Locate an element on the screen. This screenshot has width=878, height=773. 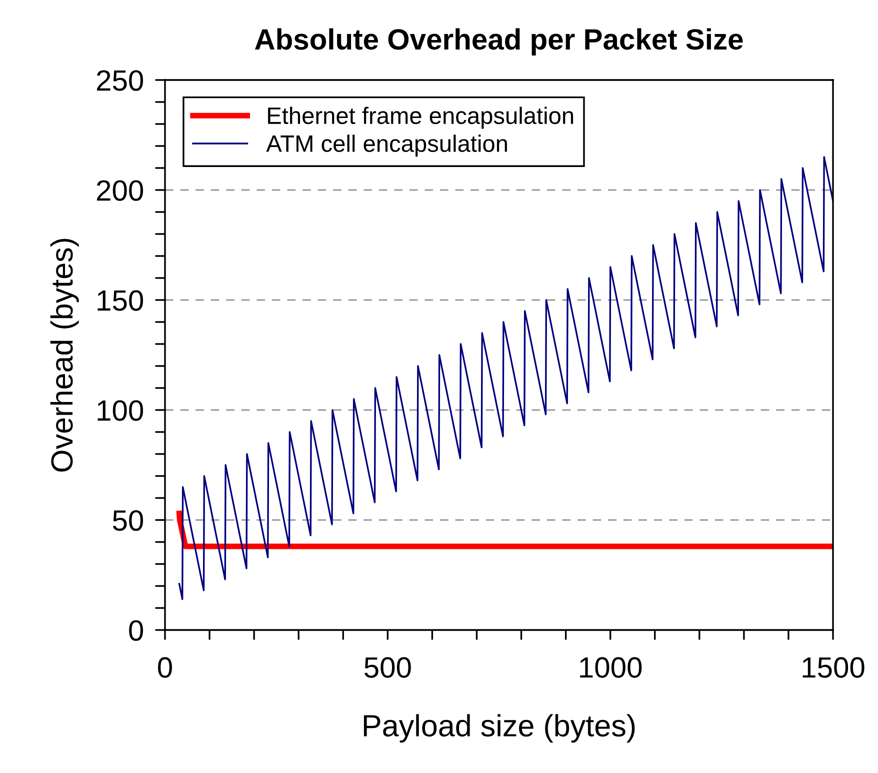
y-tick-label: 250 is located at coordinates (120, 80).